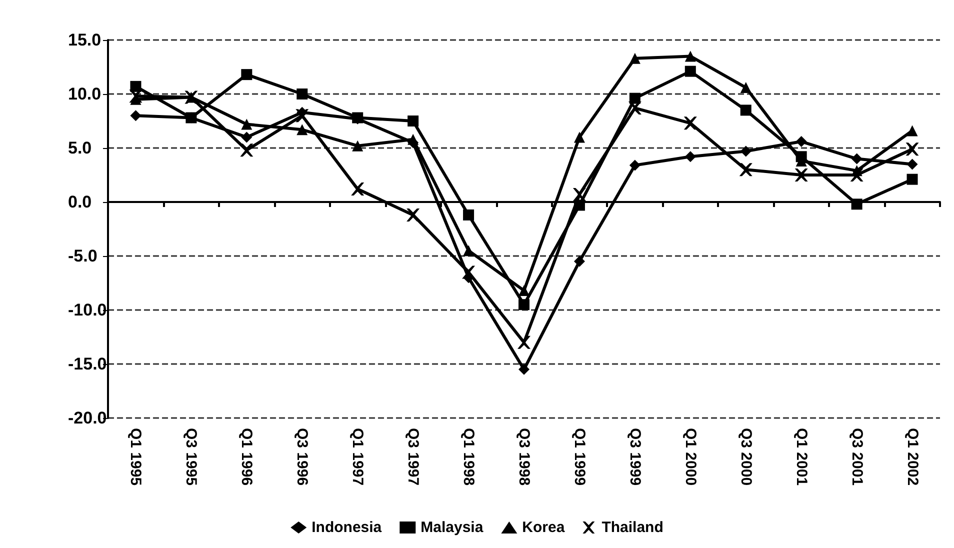  Describe the element at coordinates (85, 40) in the screenshot. I see `y-tick-label: 15.0` at that location.